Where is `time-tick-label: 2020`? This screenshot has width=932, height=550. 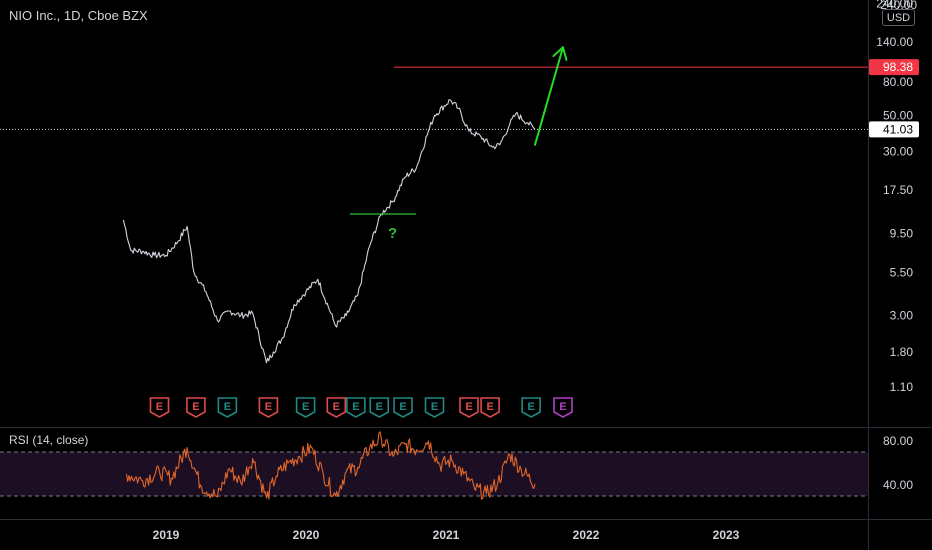
time-tick-label: 2020 is located at coordinates (306, 535).